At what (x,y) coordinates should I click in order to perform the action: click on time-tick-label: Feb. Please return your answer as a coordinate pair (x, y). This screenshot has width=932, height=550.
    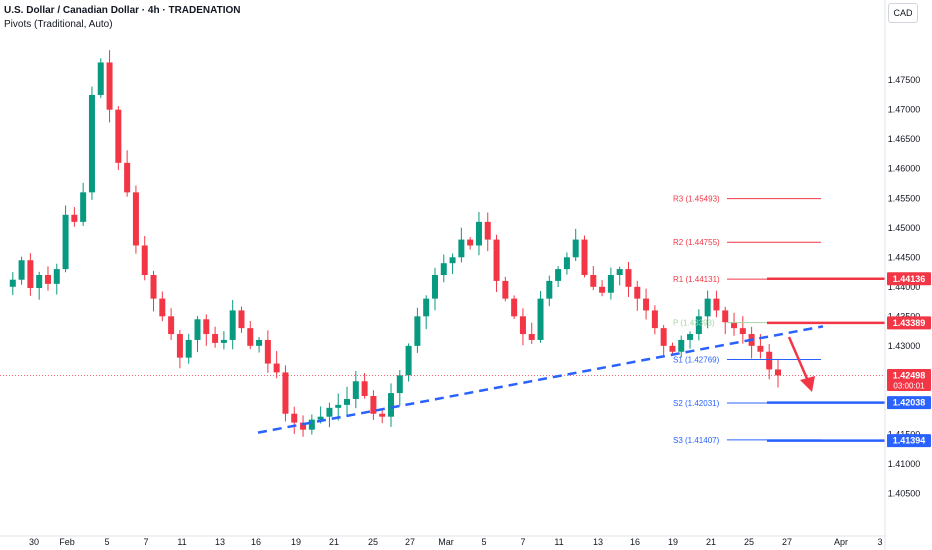
    Looking at the image, I should click on (67, 542).